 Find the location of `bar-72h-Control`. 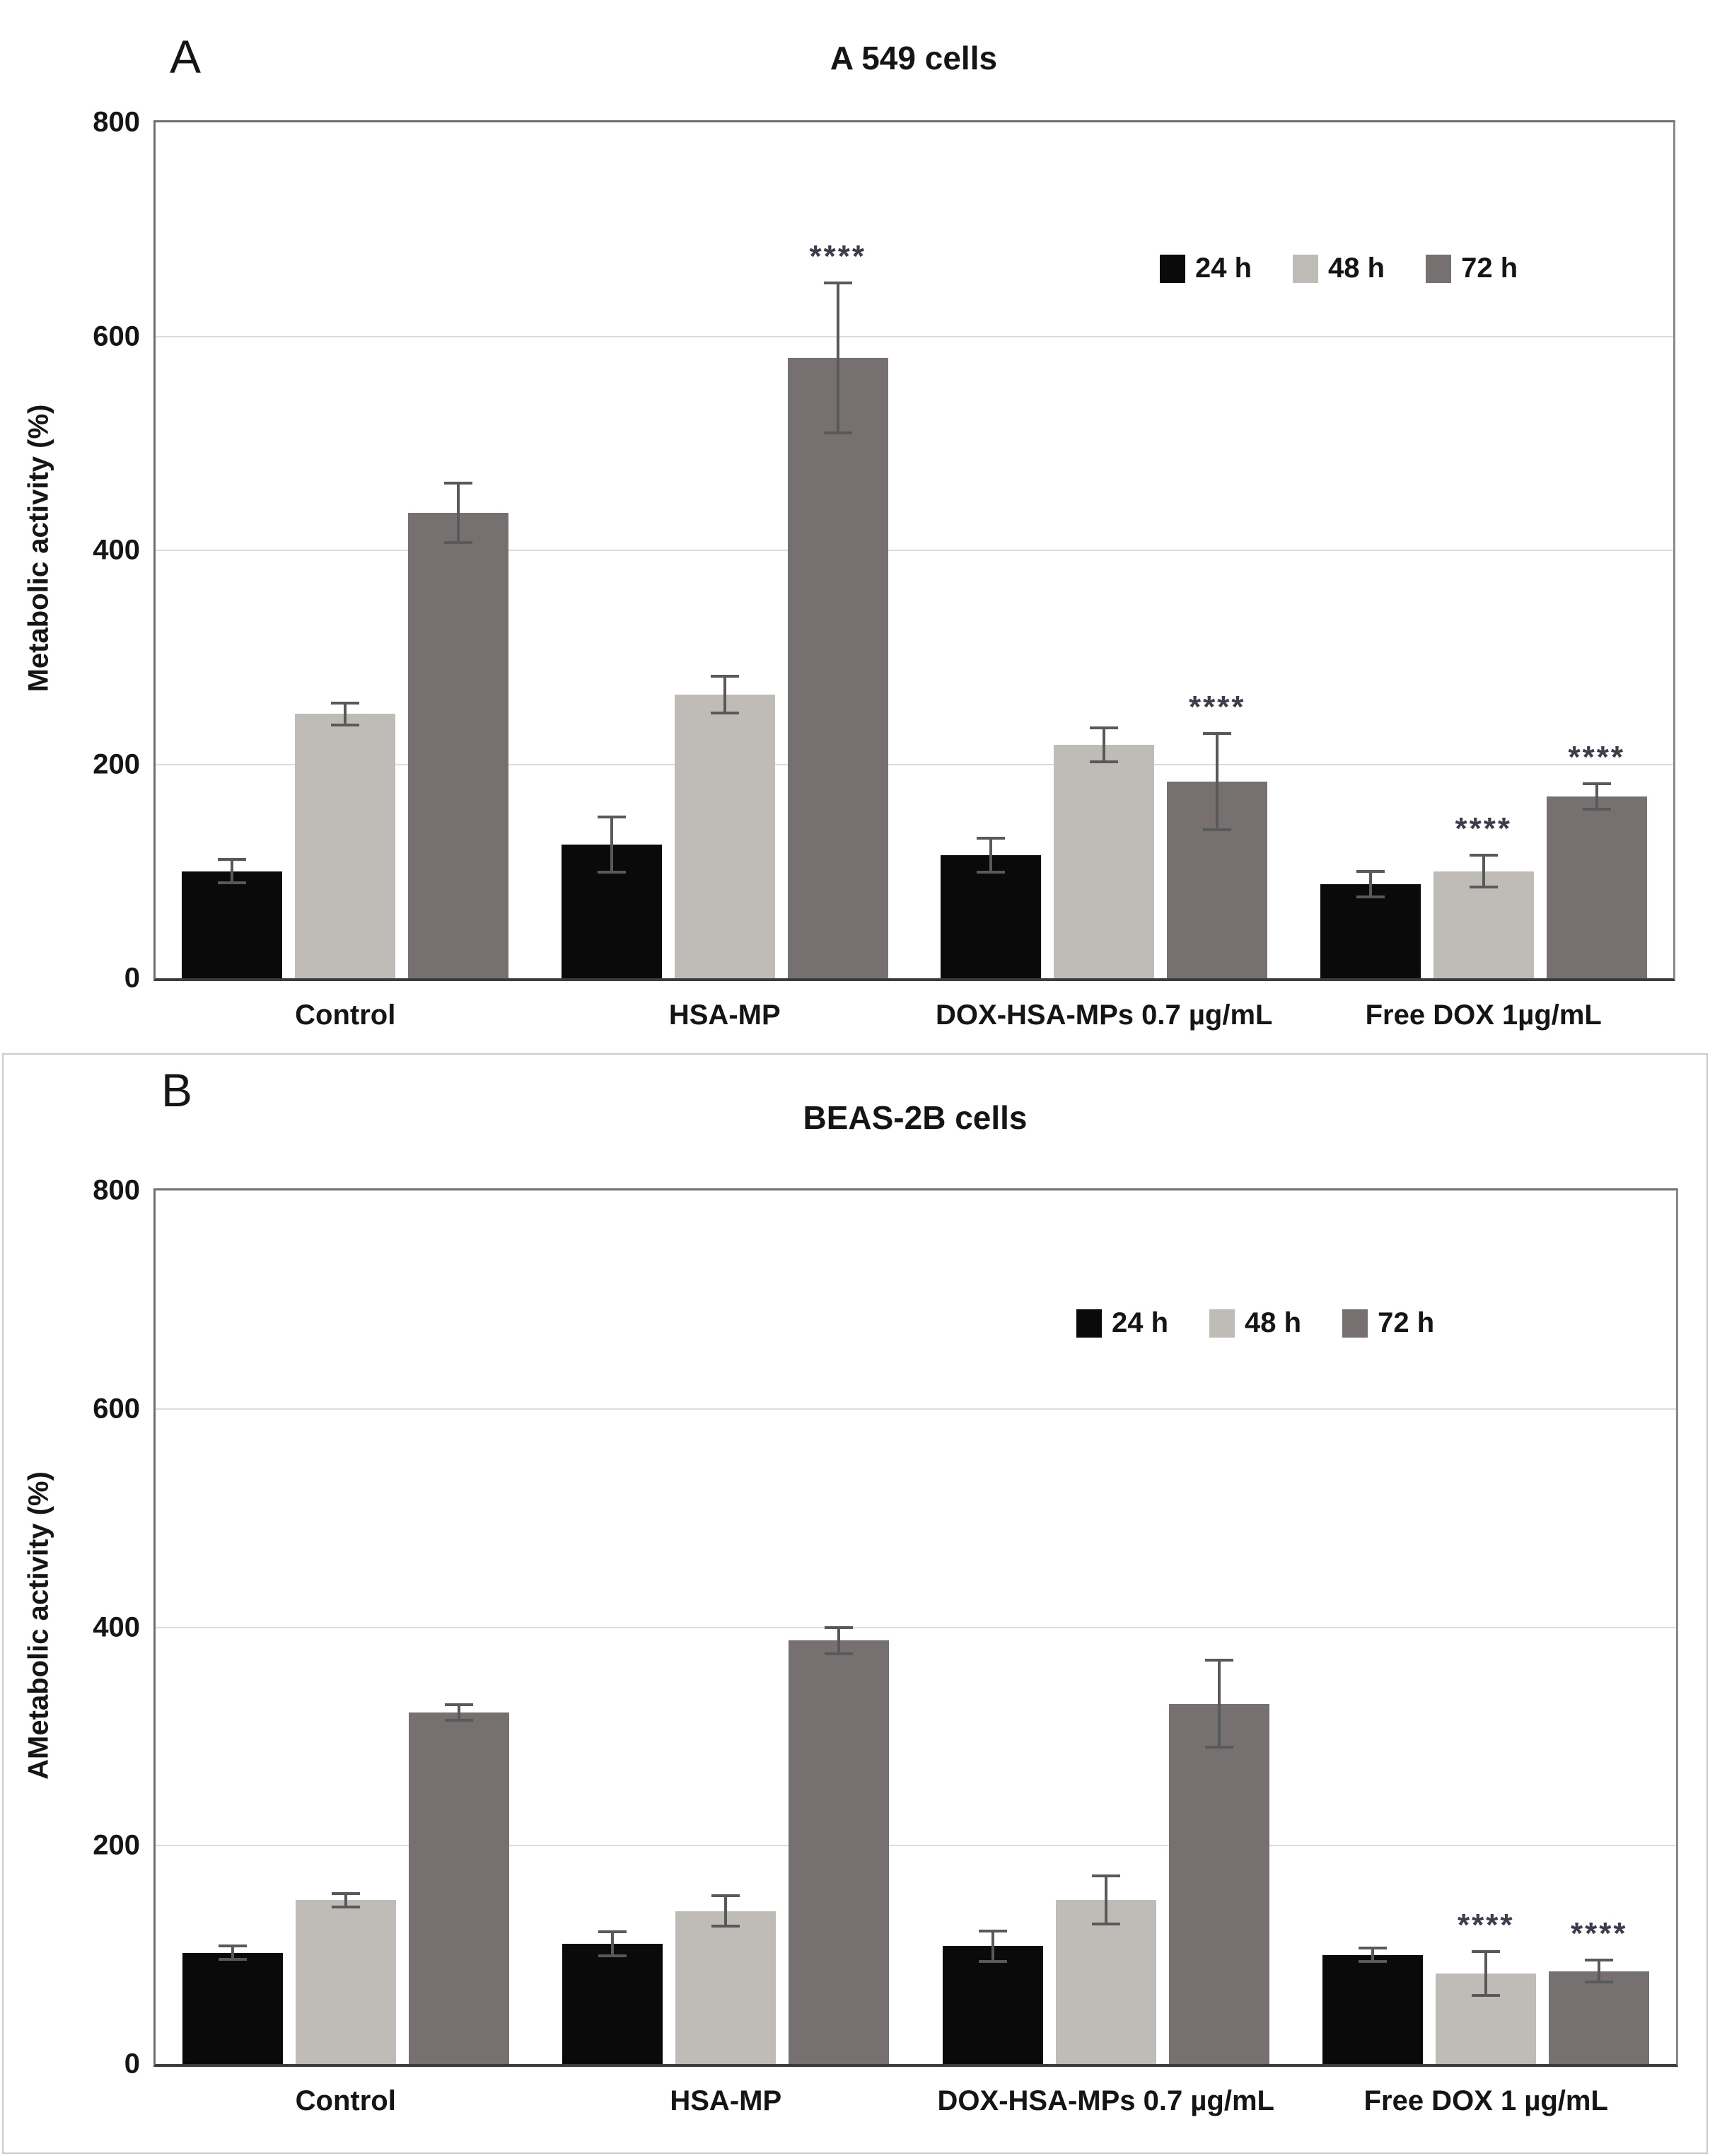

bar-72h-Control is located at coordinates (458, 1888).